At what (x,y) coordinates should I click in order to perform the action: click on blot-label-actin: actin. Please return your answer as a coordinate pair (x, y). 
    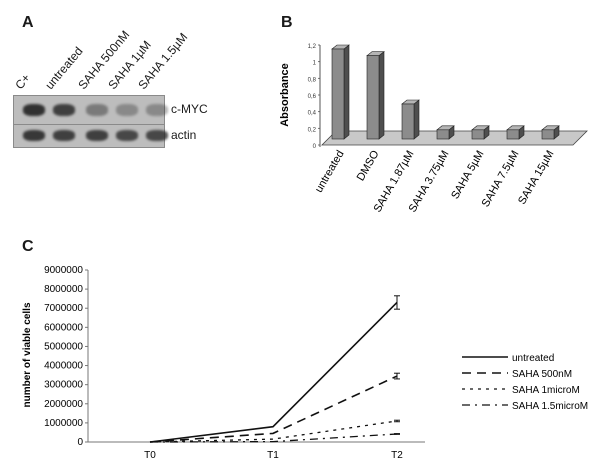
    Looking at the image, I should click on (184, 135).